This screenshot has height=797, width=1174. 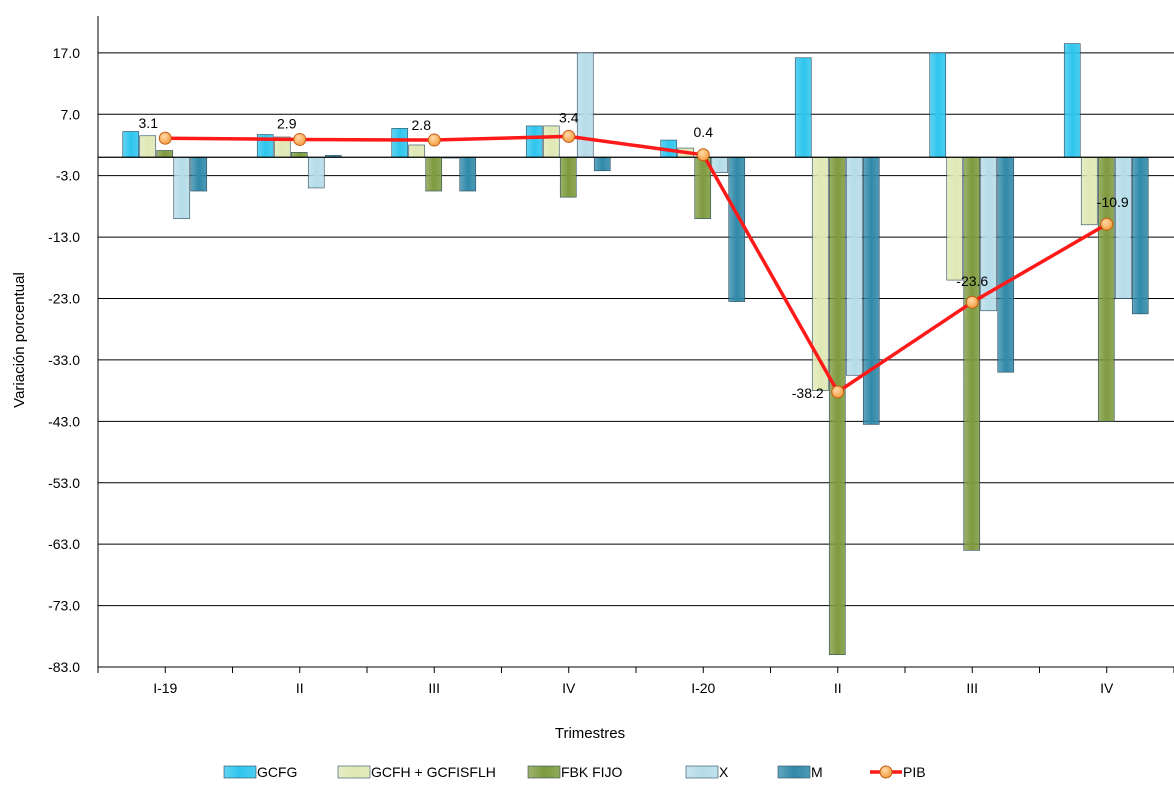 I want to click on y-tick-label: -33.0, so click(x=64, y=360).